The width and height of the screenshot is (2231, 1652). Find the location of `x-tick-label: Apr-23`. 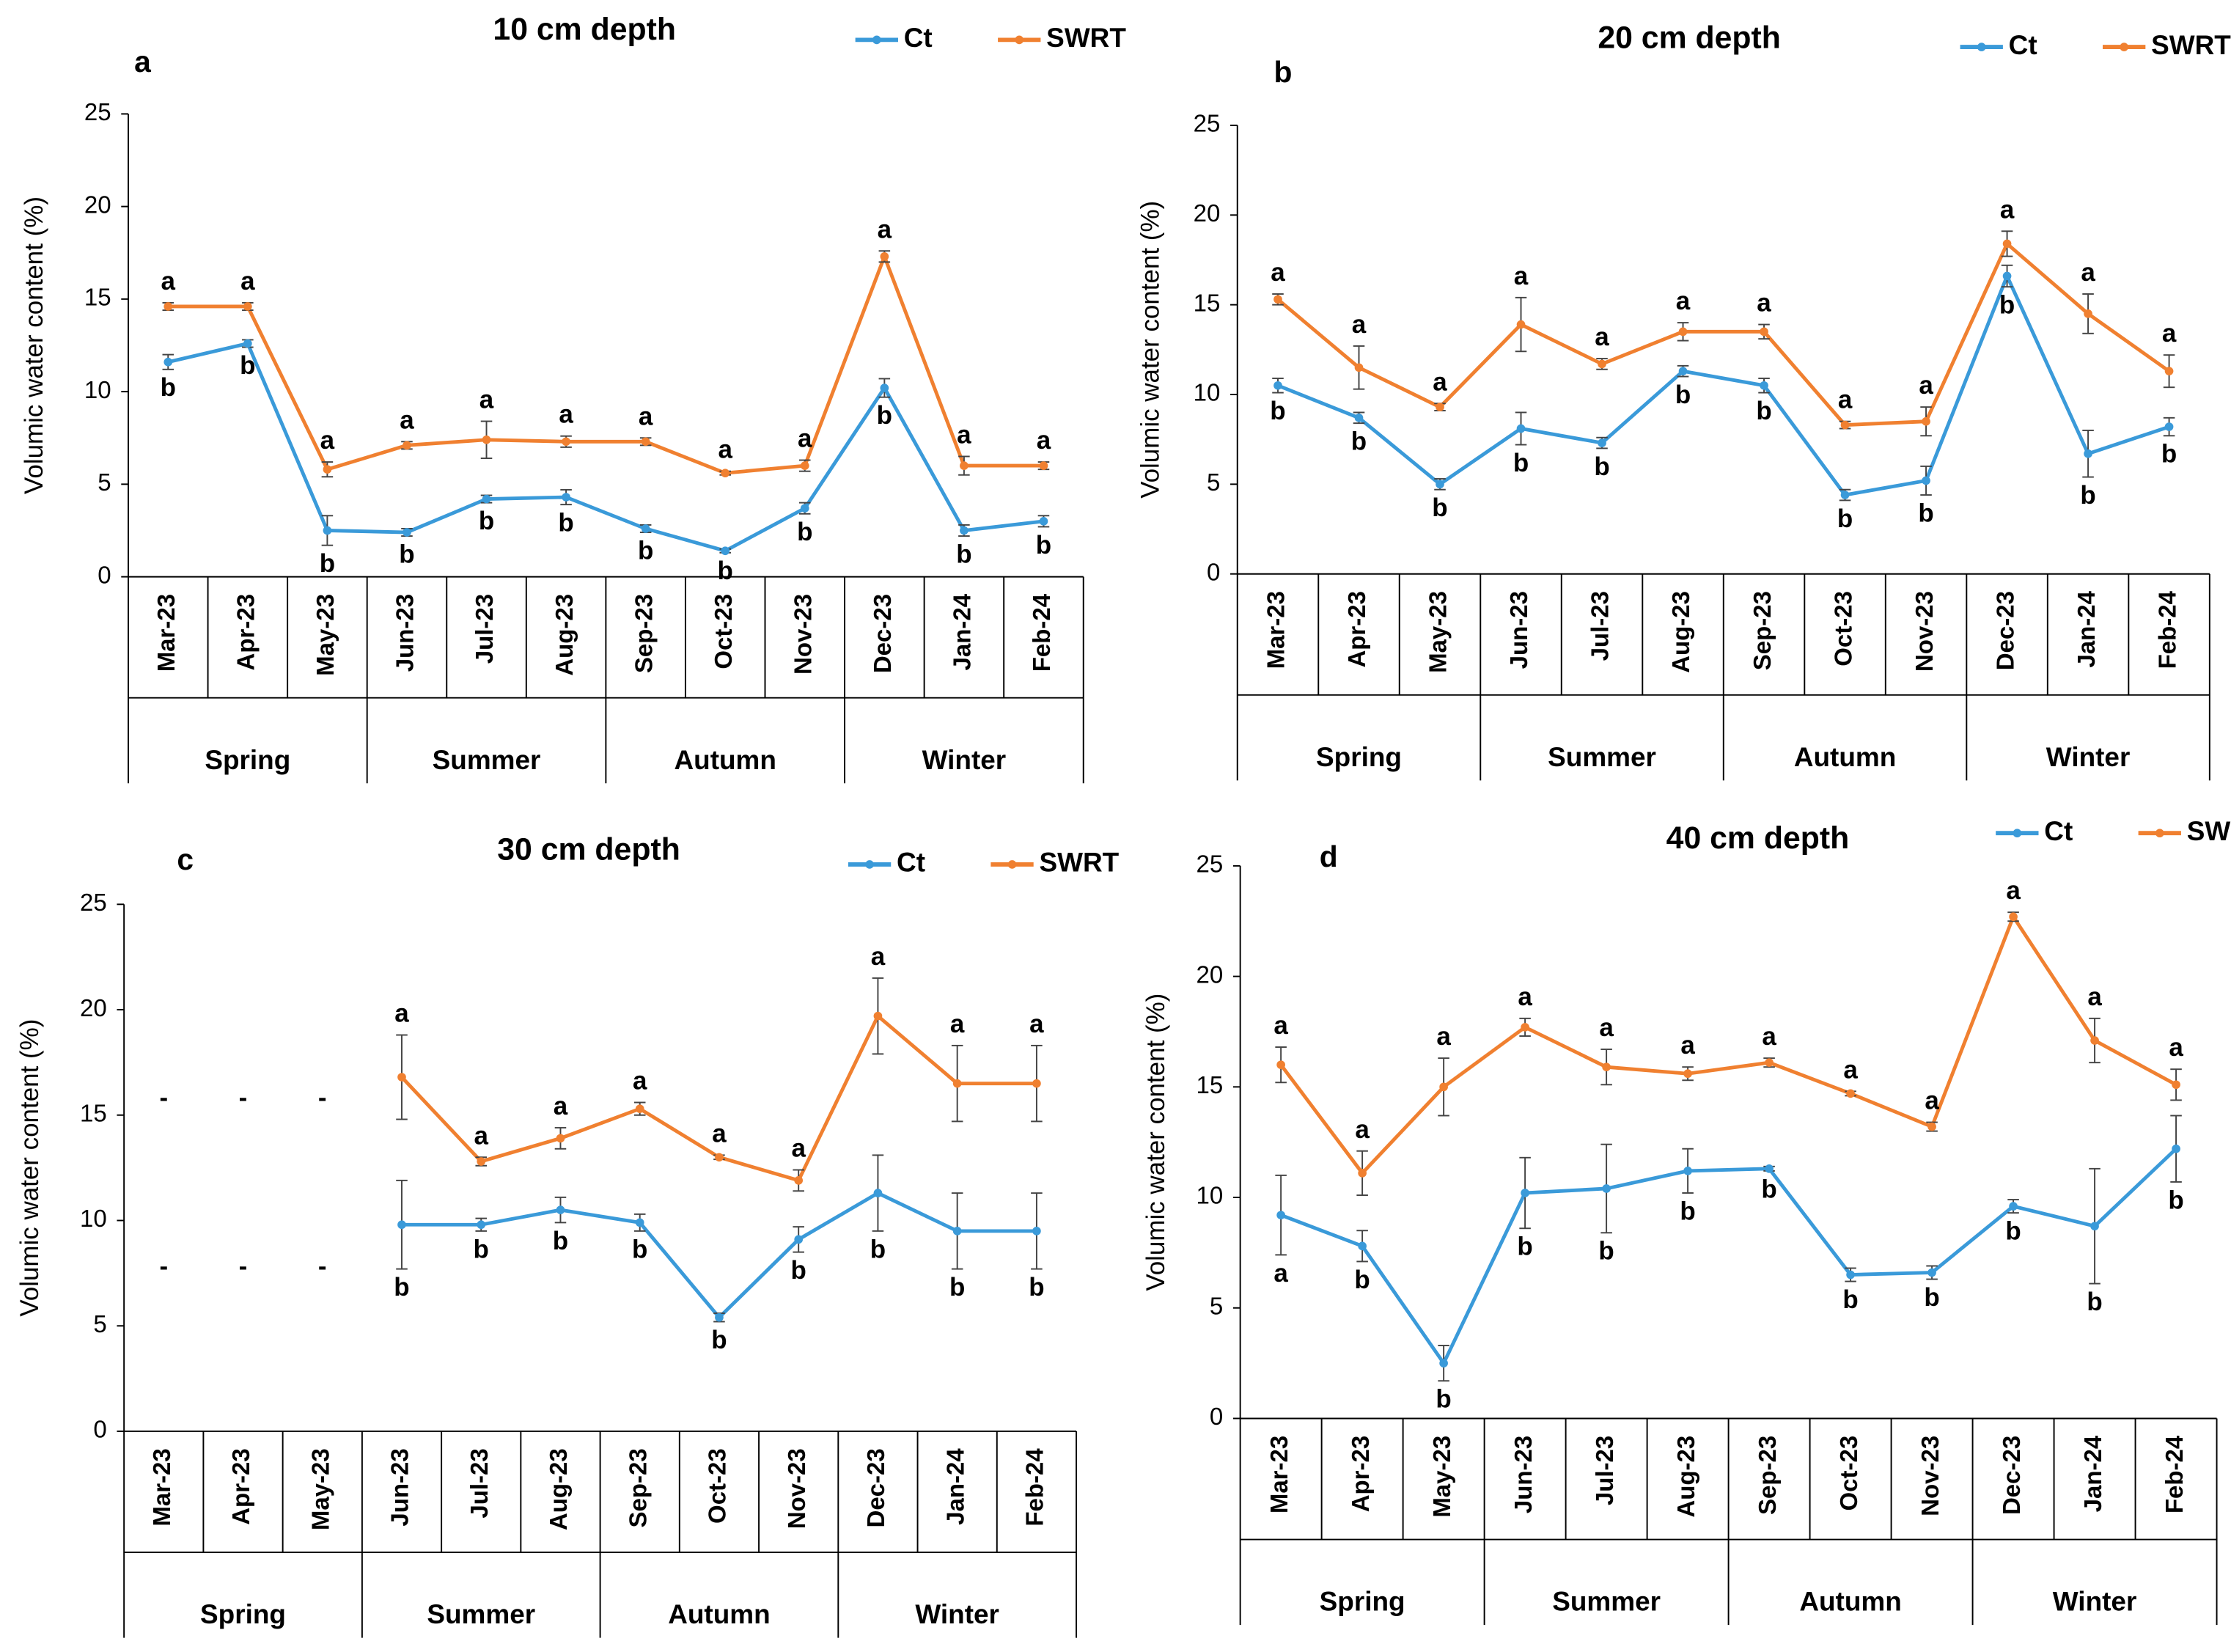

x-tick-label: Apr-23 is located at coordinates (1360, 1475).